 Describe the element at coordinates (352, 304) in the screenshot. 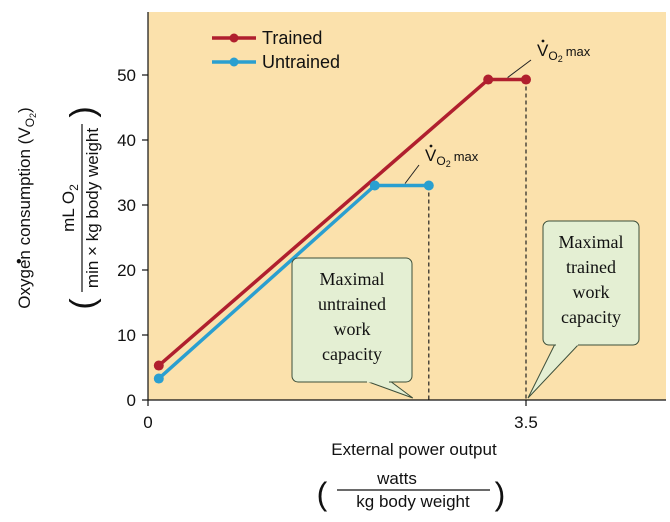

I see `untrained-callout-text: untrained` at that location.